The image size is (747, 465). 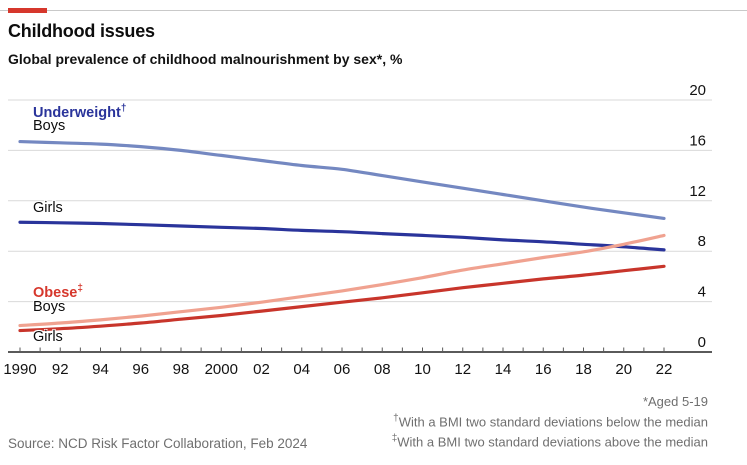 What do you see at coordinates (80, 112) in the screenshot?
I see `label-underweight-group: Underweight†` at bounding box center [80, 112].